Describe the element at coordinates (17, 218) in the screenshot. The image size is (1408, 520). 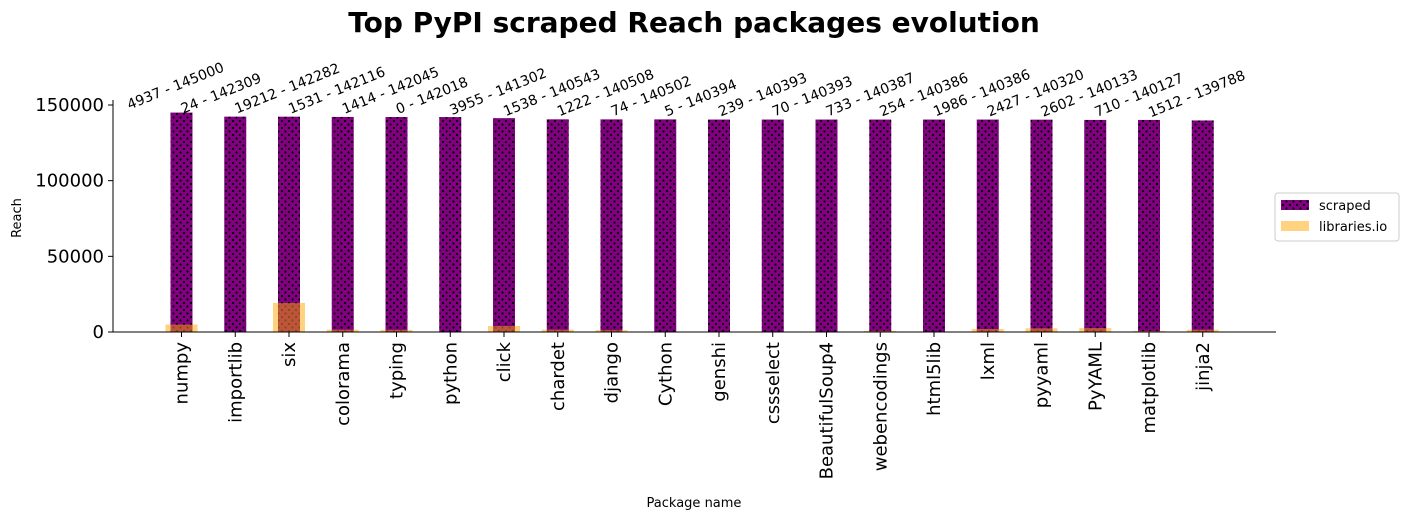
I see `y-axis-label: Reach` at that location.